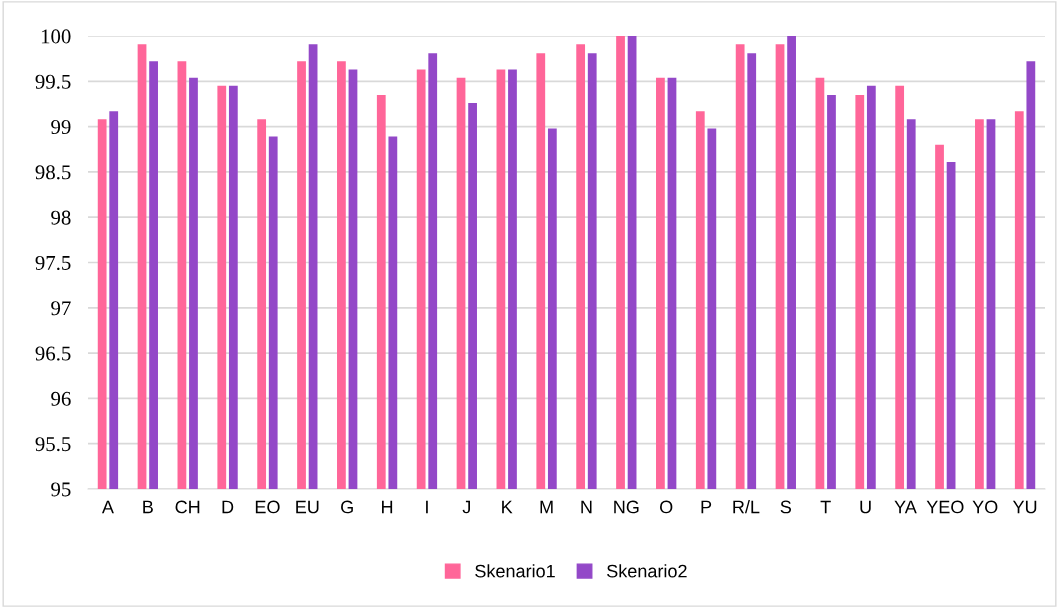 Image resolution: width=1059 pixels, height=608 pixels. I want to click on y-tick-label: 96.5, so click(53, 353).